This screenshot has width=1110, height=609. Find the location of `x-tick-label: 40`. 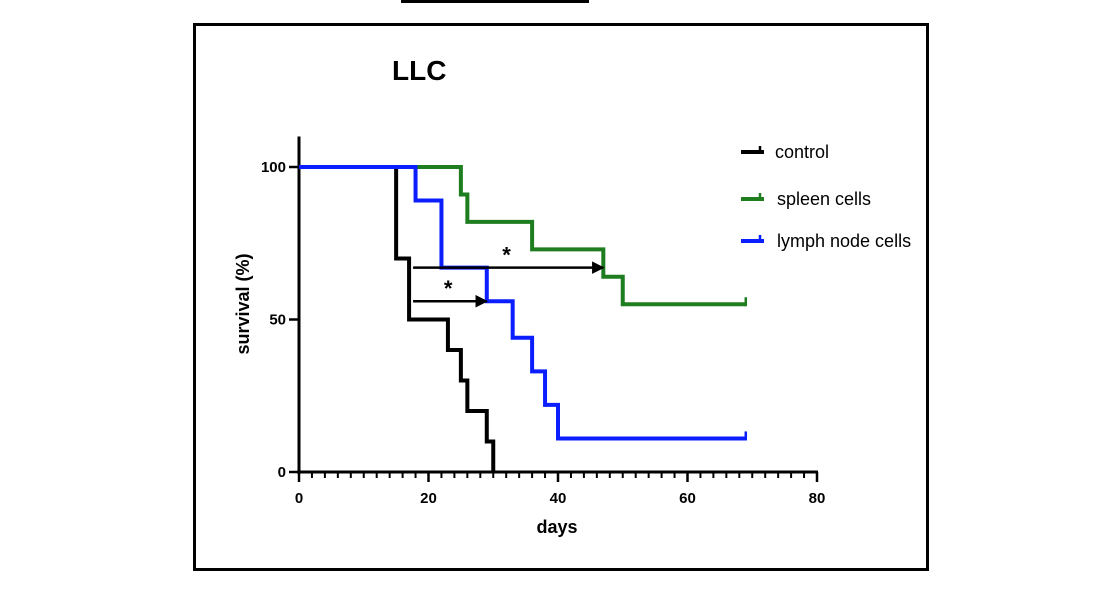

x-tick-label: 40 is located at coordinates (558, 498).